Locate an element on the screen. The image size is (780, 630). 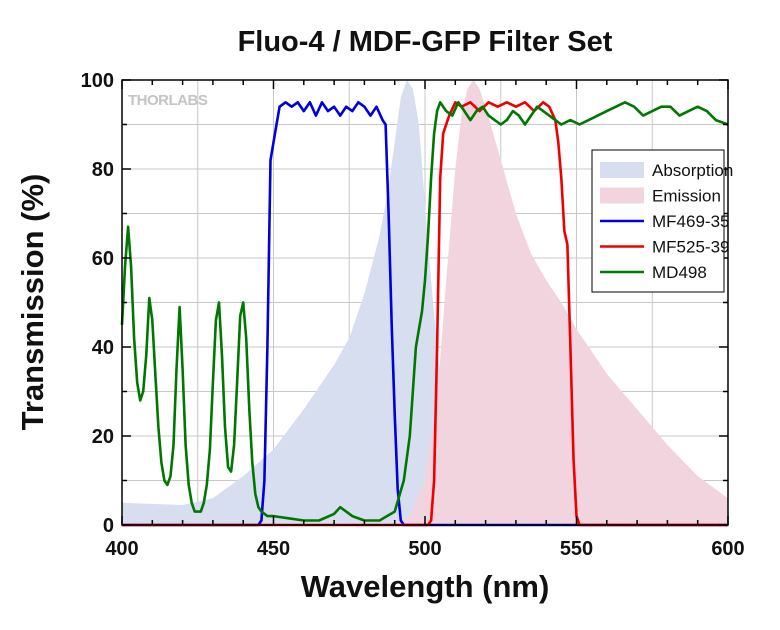
y-tick-label: 100 is located at coordinates (97, 81).